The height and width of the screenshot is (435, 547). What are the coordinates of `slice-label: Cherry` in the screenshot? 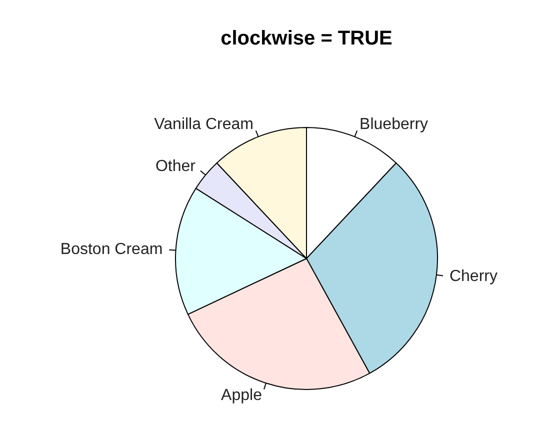 It's located at (473, 277).